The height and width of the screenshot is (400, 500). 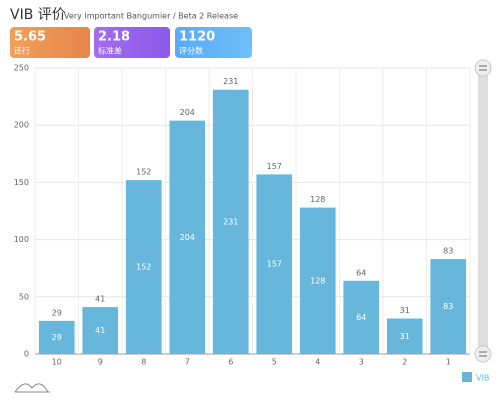 What do you see at coordinates (187, 112) in the screenshot?
I see `value-label: 204` at bounding box center [187, 112].